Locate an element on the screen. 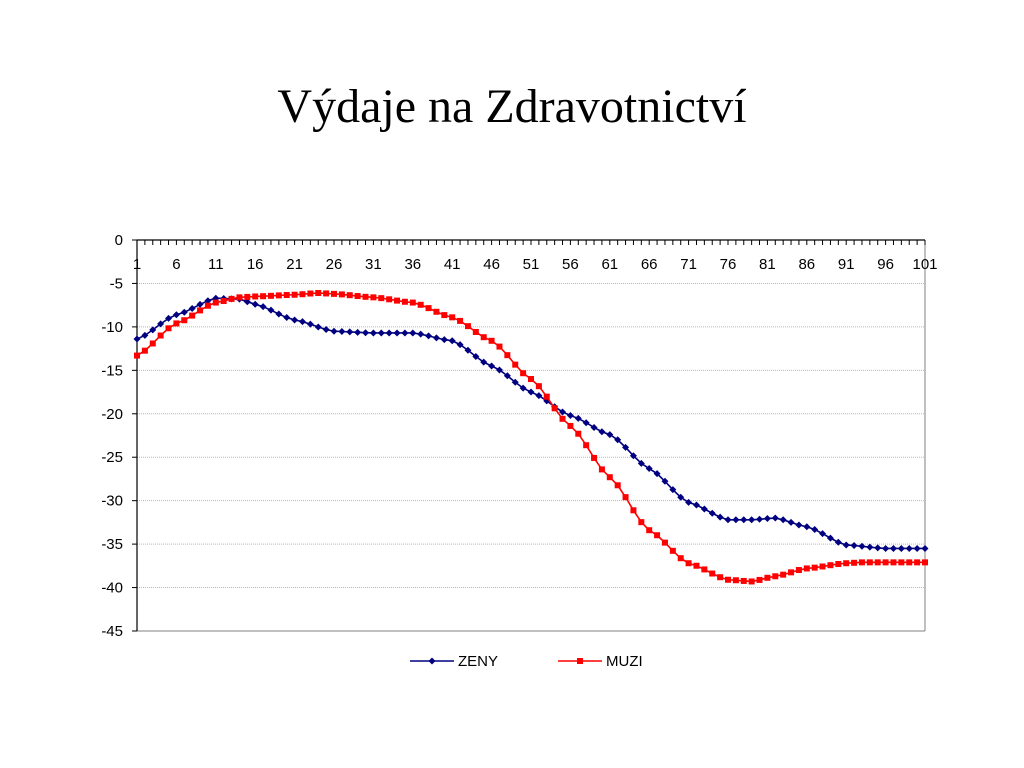  legend-label: MUZI is located at coordinates (624, 661).